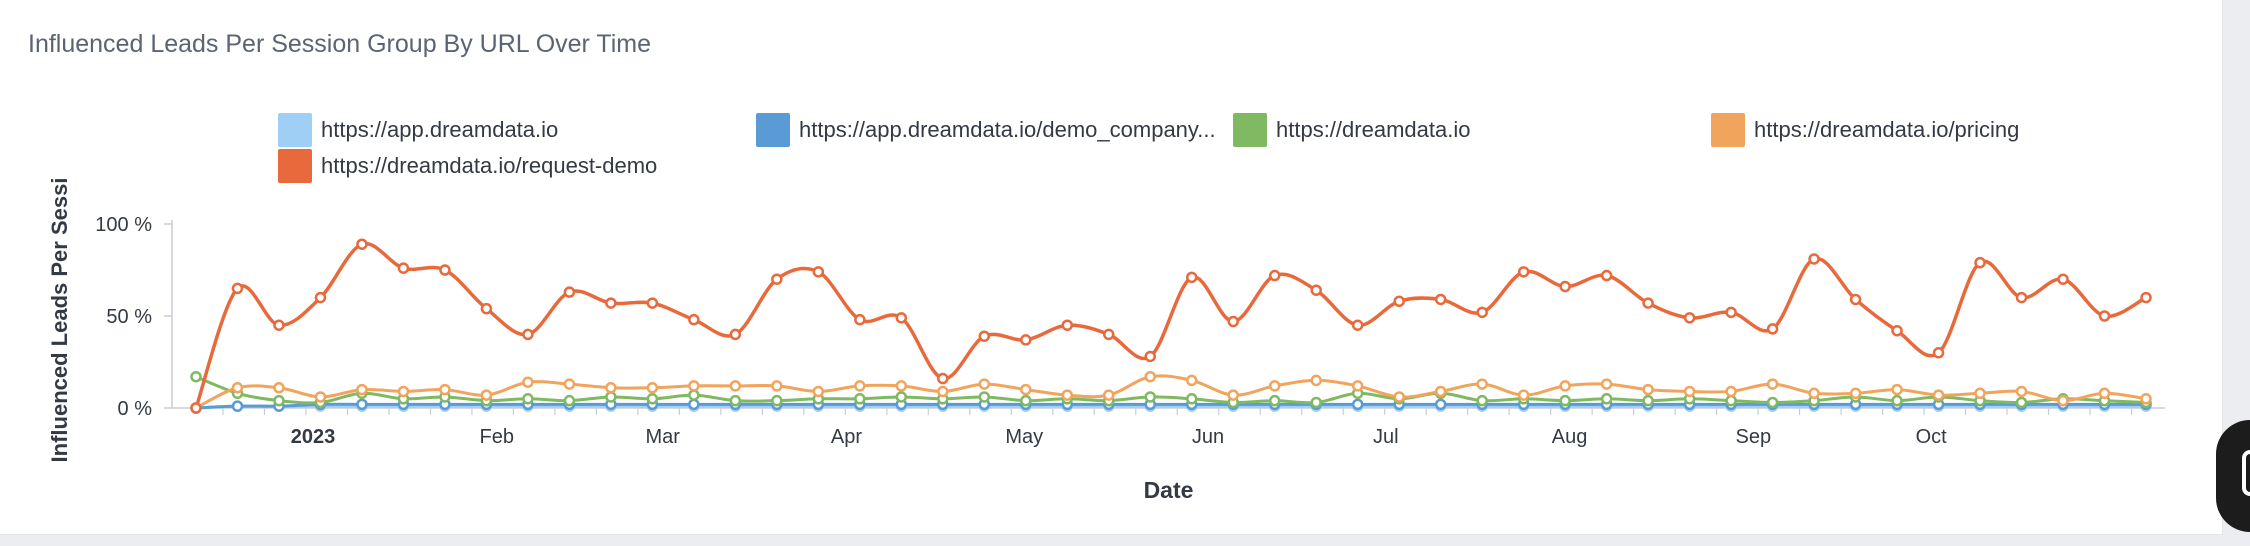 Image resolution: width=2250 pixels, height=546 pixels. Describe the element at coordinates (1932, 437) in the screenshot. I see `x-tick-label: Oct` at that location.